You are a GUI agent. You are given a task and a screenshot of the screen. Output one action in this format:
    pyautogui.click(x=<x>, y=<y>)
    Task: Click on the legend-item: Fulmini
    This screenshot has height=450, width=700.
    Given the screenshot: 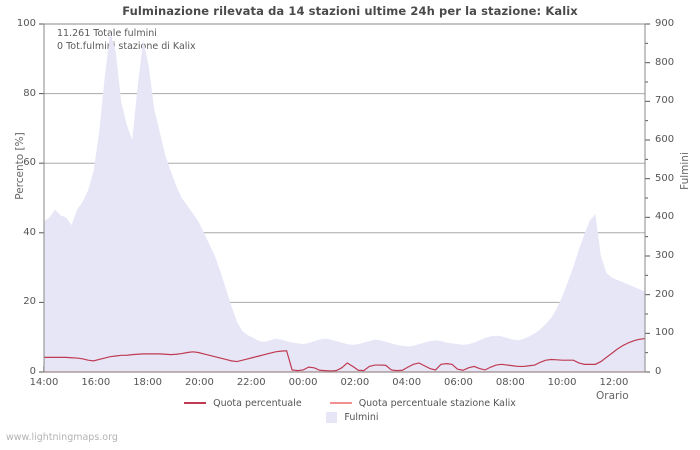 What is the action you would take?
    pyautogui.click(x=350, y=417)
    